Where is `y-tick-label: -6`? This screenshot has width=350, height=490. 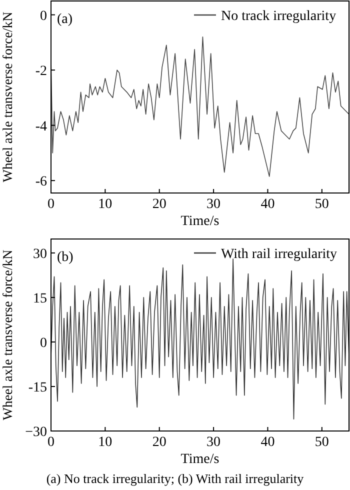
y-tick-label: -6 is located at coordinates (41, 182).